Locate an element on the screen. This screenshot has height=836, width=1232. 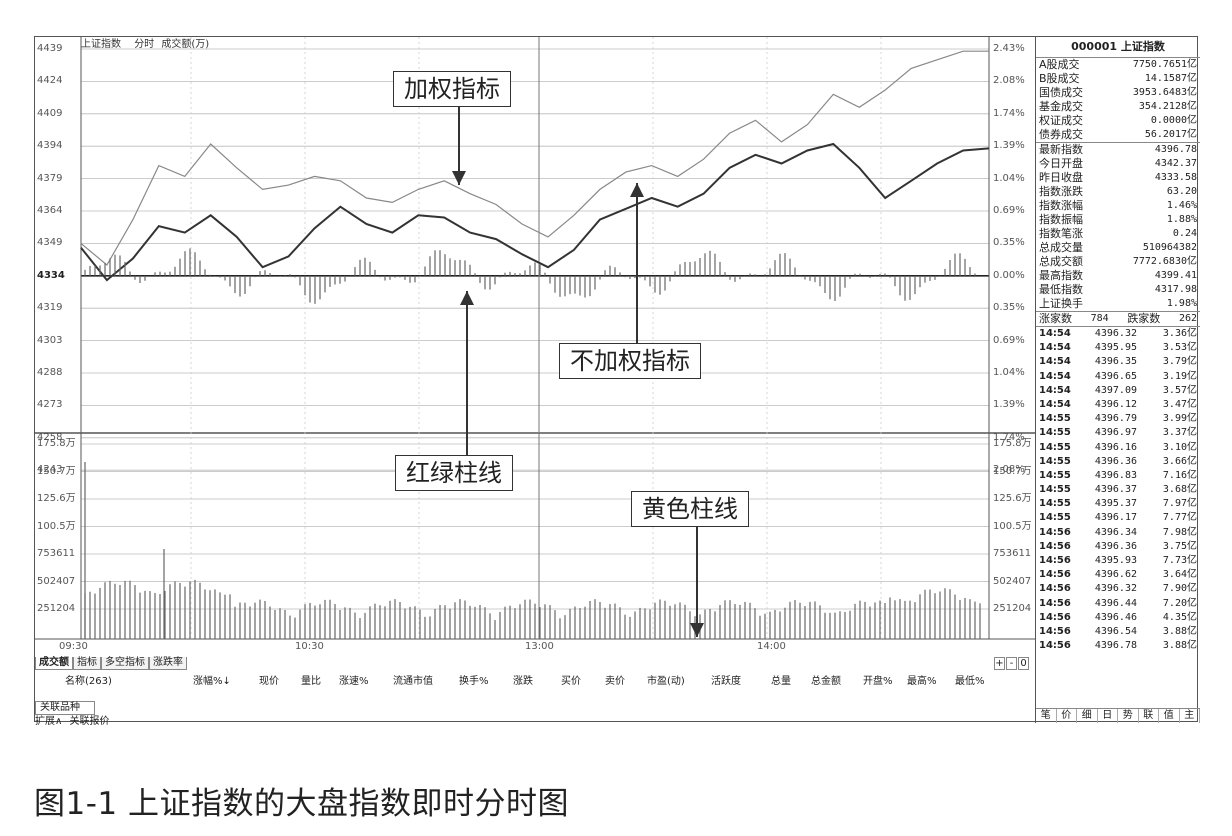
tick-row: 14:56 4396.44 7.20亿 is located at coordinates (1118, 604).